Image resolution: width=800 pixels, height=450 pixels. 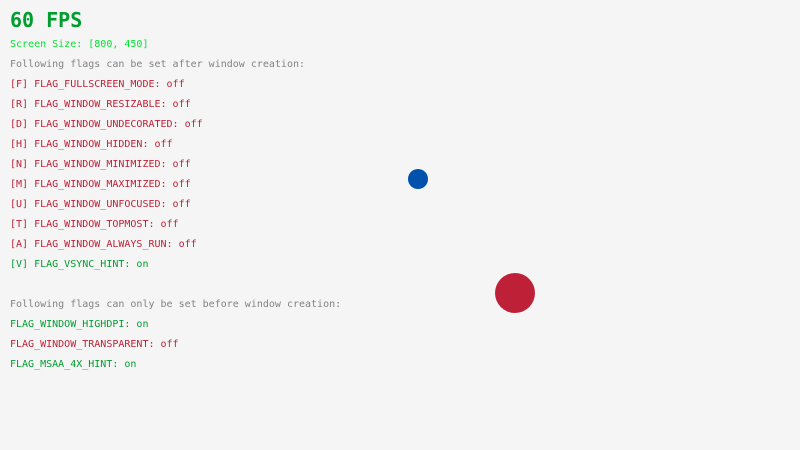 What do you see at coordinates (100, 104) in the screenshot?
I see `flag-window-resizable: [R] FLAG_WINDOW_RESIZABLE: off` at bounding box center [100, 104].